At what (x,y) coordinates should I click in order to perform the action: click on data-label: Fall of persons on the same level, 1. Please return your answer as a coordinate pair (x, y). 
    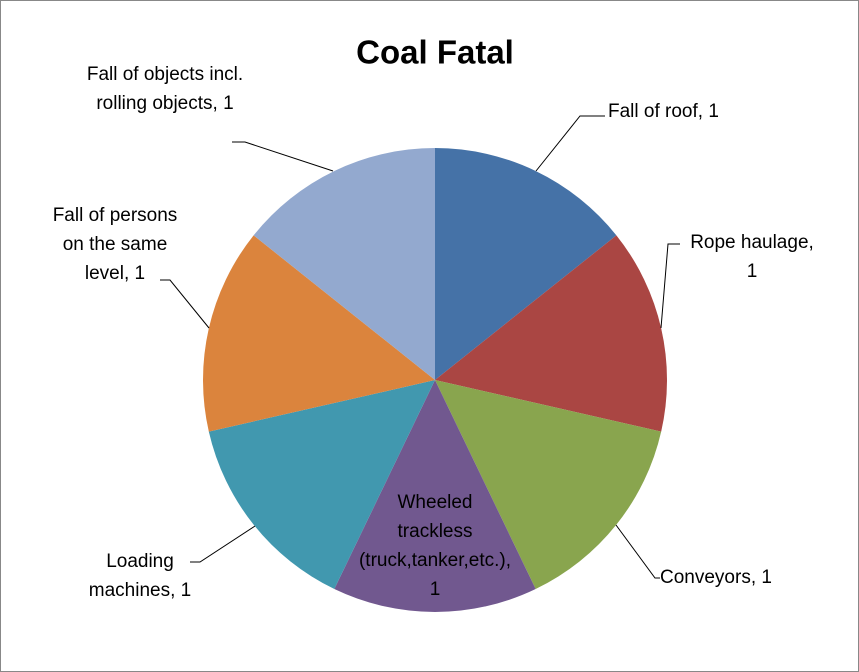
    Looking at the image, I should click on (115, 244).